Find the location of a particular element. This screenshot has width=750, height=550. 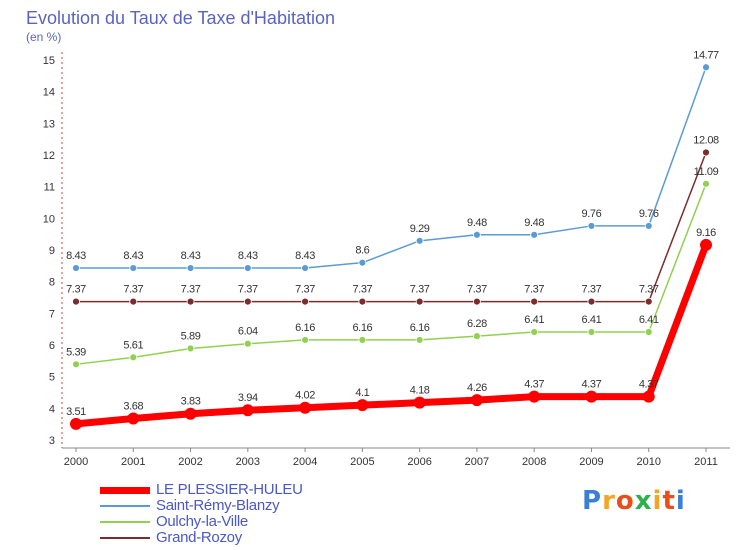

proxiti-logo: Proxiti is located at coordinates (634, 501).